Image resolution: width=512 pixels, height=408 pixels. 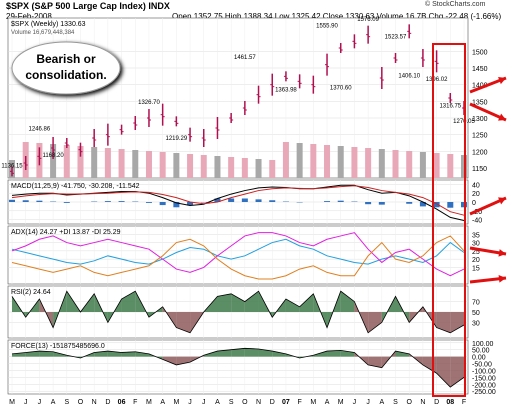 I want to click on y-tick-label: 100.00, so click(x=483, y=344).